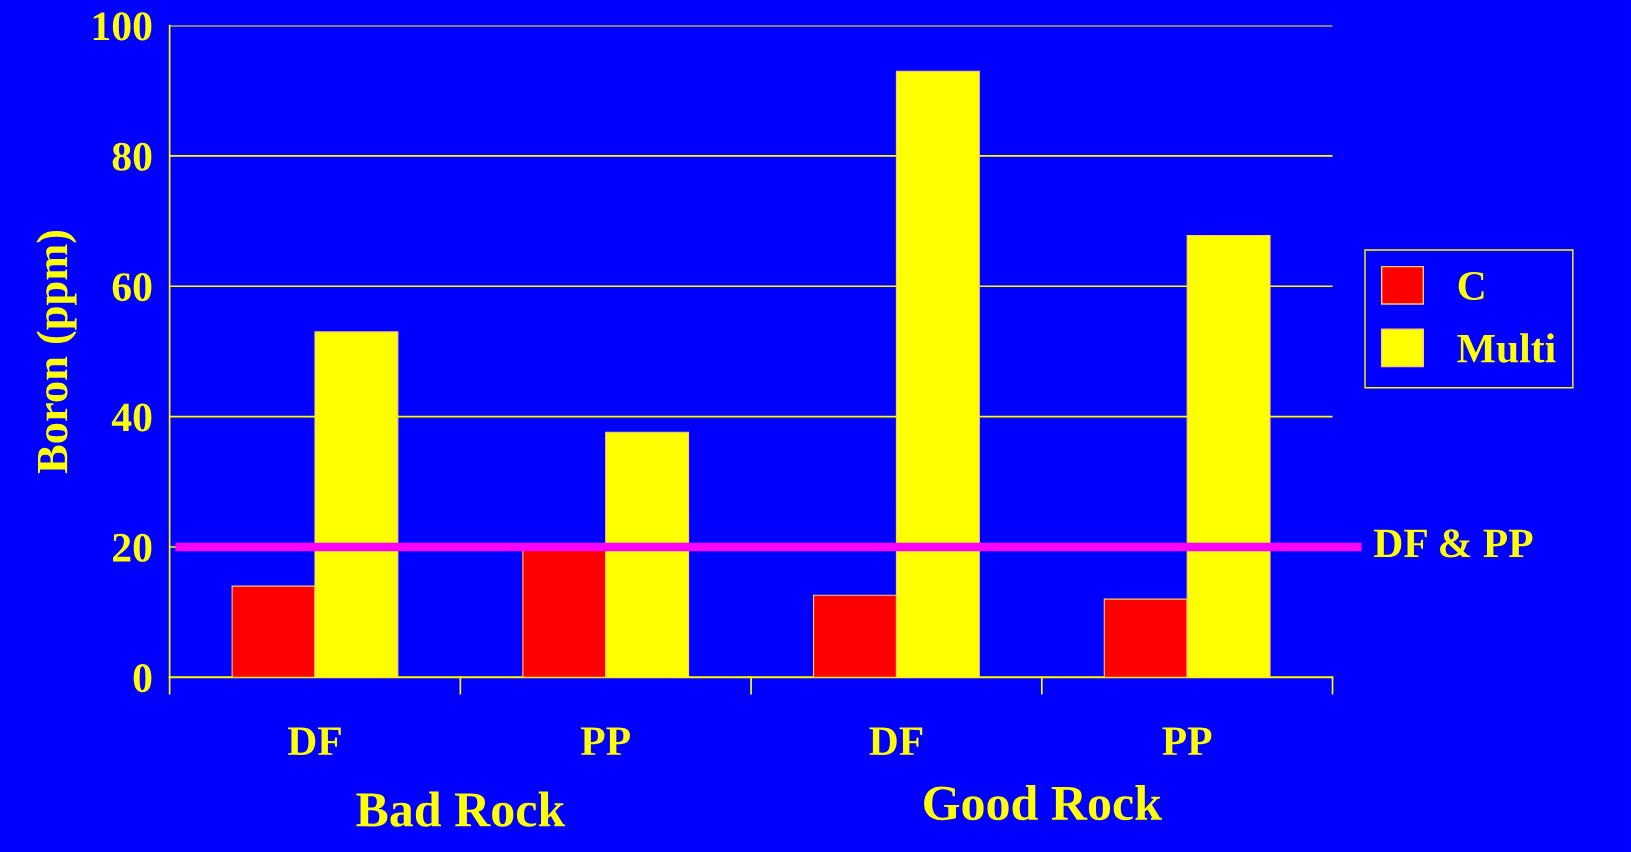 The image size is (1631, 852). I want to click on y-tick-label: 20, so click(132, 547).